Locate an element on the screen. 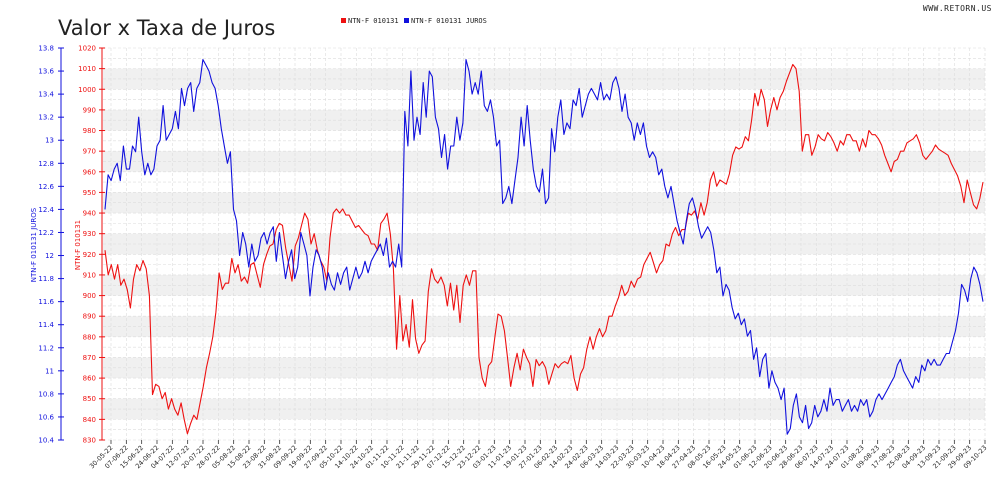  inner-y-tick-label: 840 is located at coordinates (89, 420).